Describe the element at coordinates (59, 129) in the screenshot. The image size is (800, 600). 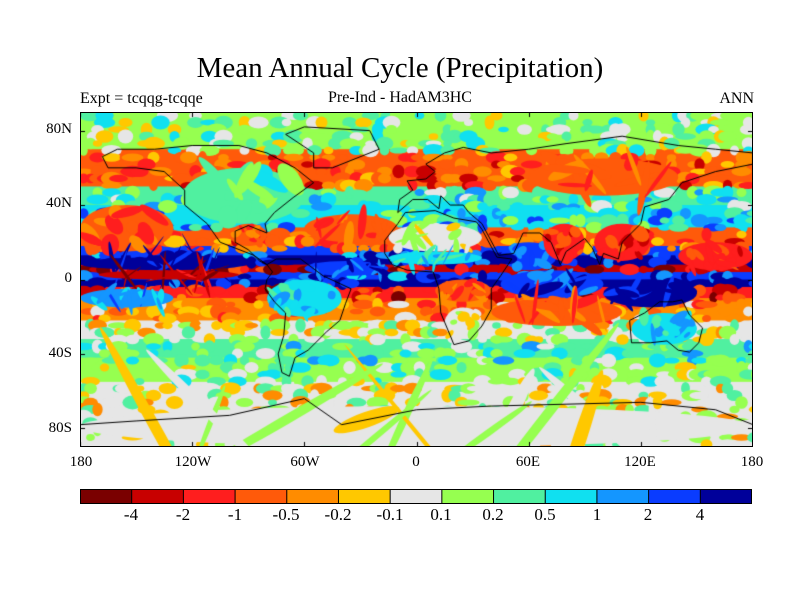
I see `lat-label-80n: 80N` at that location.